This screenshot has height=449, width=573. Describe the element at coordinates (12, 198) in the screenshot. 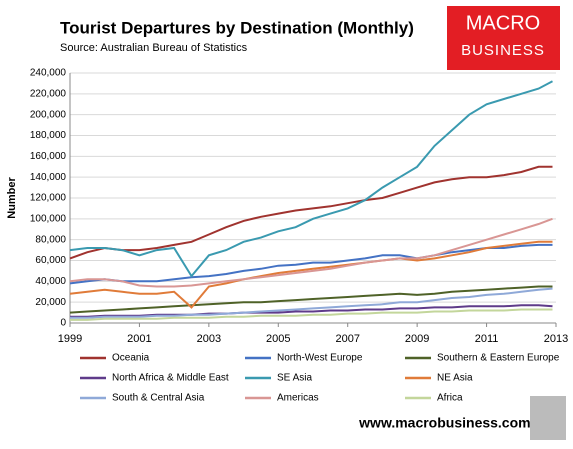

I see `y-axis-label: Number` at that location.